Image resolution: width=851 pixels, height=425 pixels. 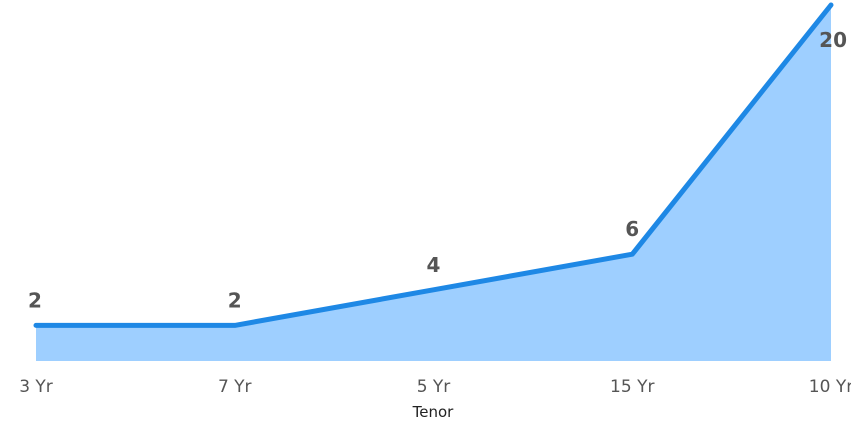 What do you see at coordinates (632, 229) in the screenshot?
I see `data-label: 6` at bounding box center [632, 229].